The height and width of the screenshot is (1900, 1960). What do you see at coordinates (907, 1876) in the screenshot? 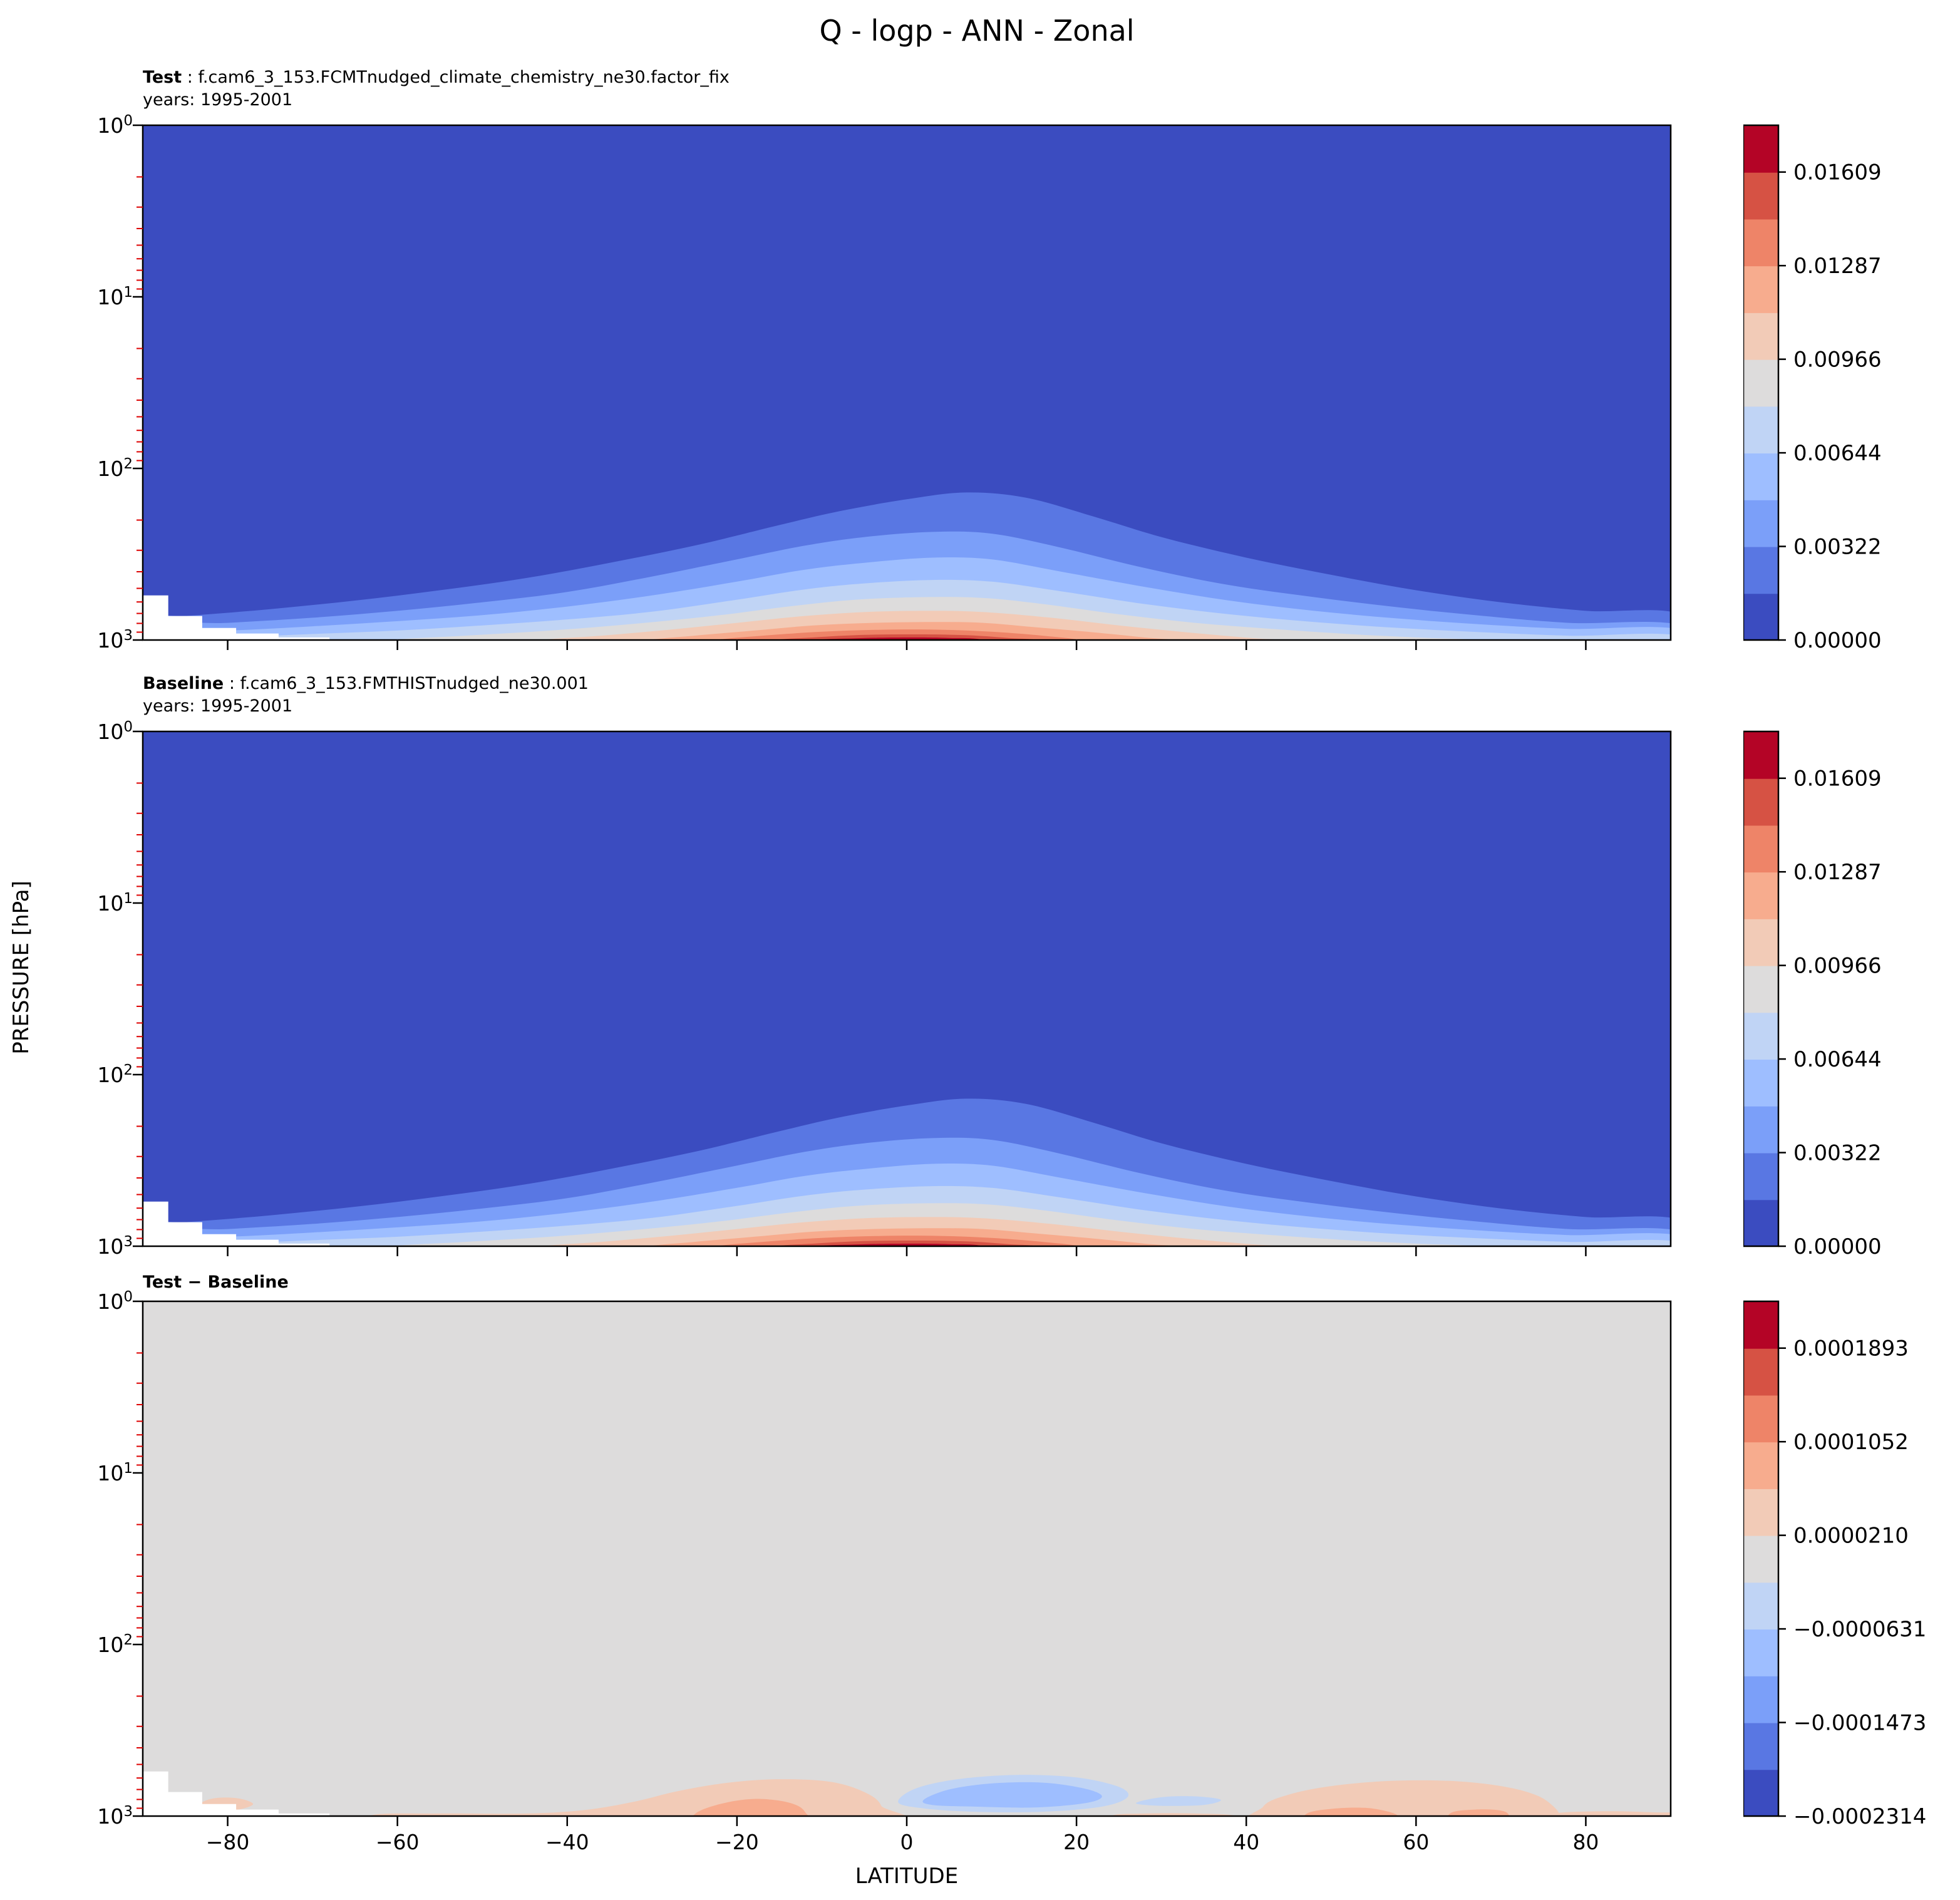
I see `x-axis-label: LATITUDE` at bounding box center [907, 1876].